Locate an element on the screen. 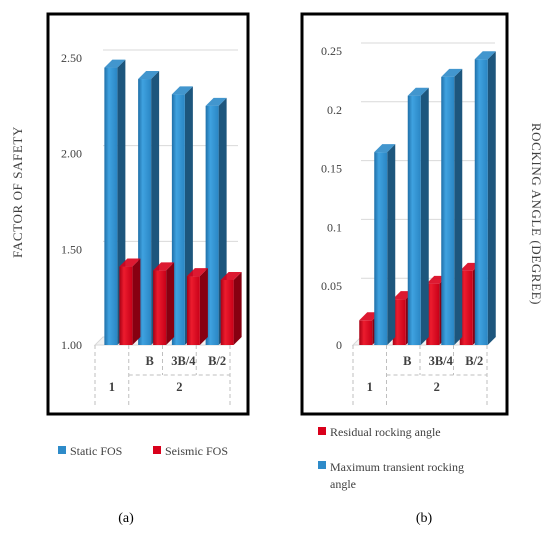  panel-b-ytick-label: 0.2 is located at coordinates (334, 110).